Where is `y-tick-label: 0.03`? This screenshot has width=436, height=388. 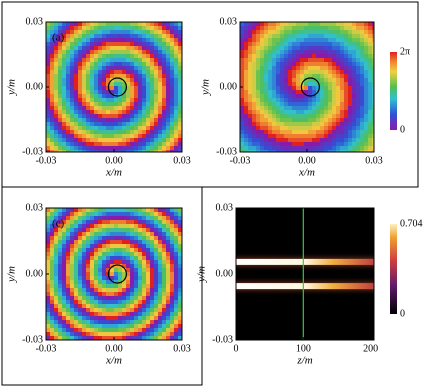
y-tick-label: 0.03 is located at coordinates (35, 21).